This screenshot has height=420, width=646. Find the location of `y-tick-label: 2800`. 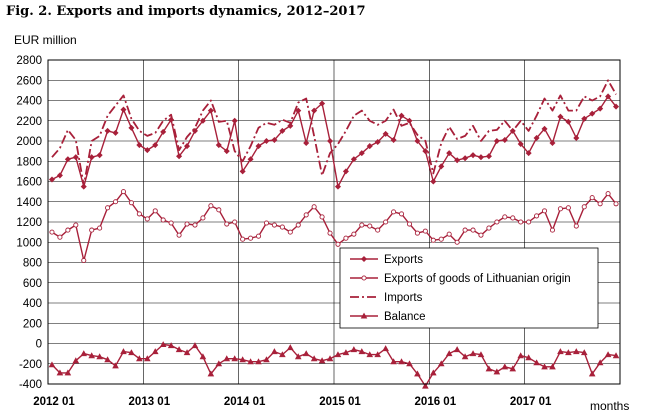

y-tick-label: 2800 is located at coordinates (29, 61).